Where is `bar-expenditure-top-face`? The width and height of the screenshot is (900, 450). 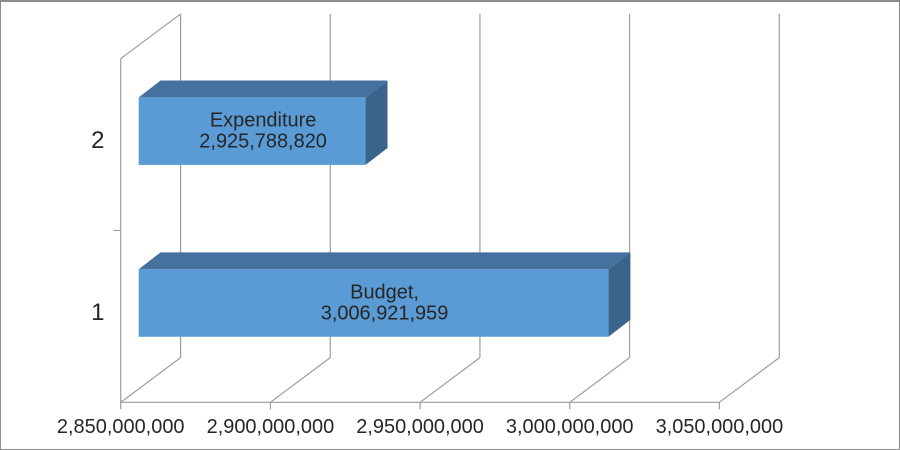 bar-expenditure-top-face is located at coordinates (263, 89).